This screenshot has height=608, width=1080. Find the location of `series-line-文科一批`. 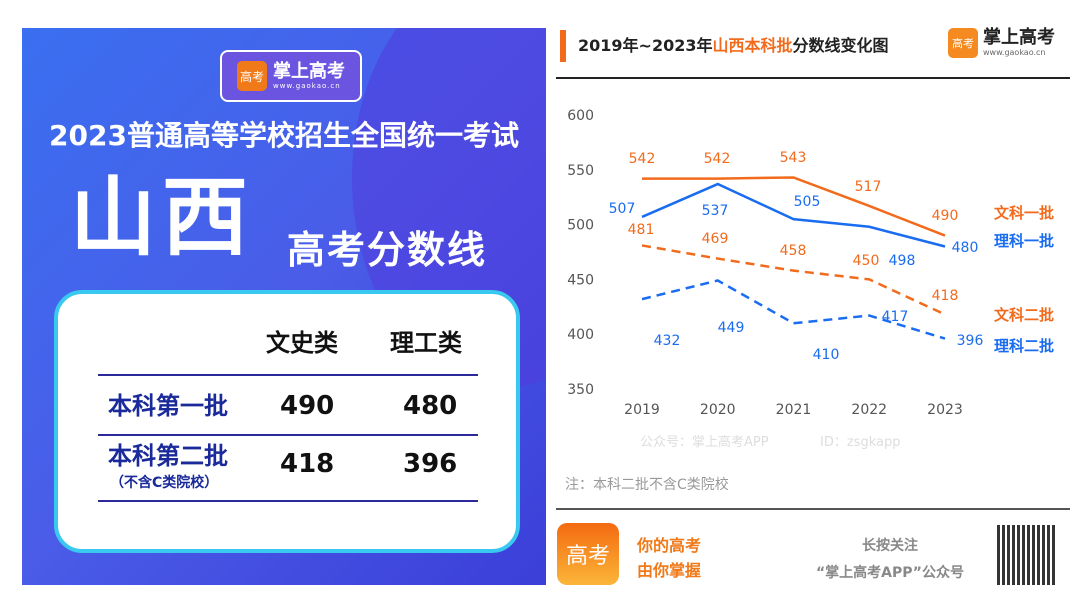

series-line-文科一批 is located at coordinates (794, 206).